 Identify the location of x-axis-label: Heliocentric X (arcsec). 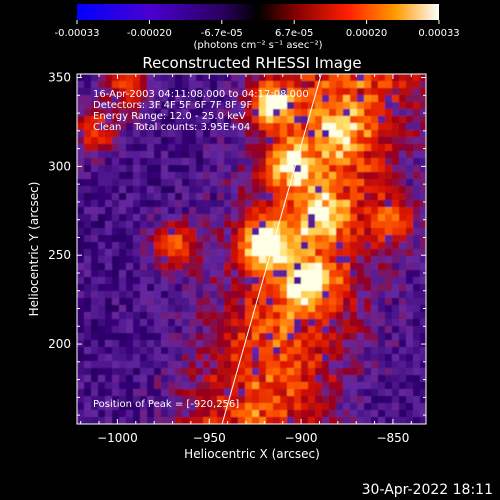
(252, 454).